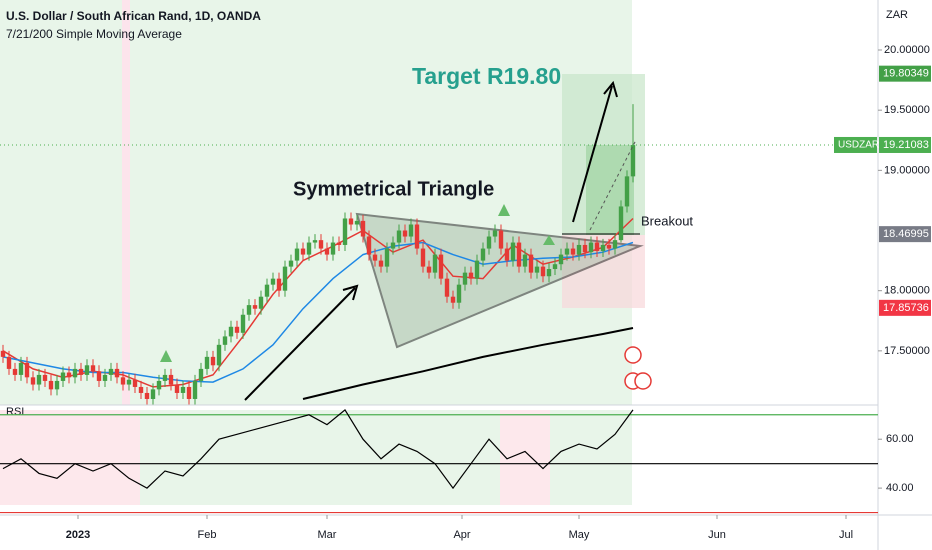 The height and width of the screenshot is (550, 932). I want to click on symbol-box, so click(855, 144).